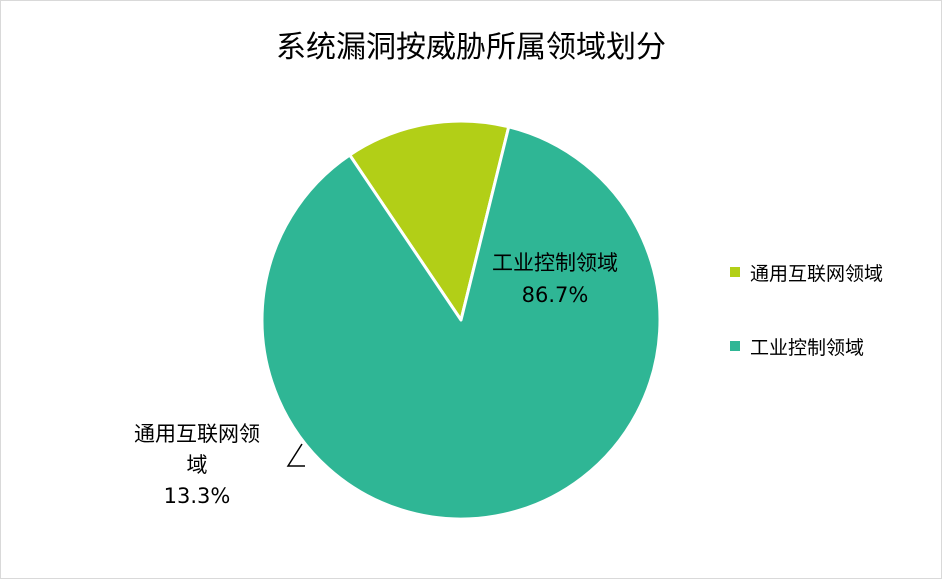 This screenshot has width=942, height=579. What do you see at coordinates (197, 496) in the screenshot?
I see `slice-label-internet-value: 13.3%` at bounding box center [197, 496].